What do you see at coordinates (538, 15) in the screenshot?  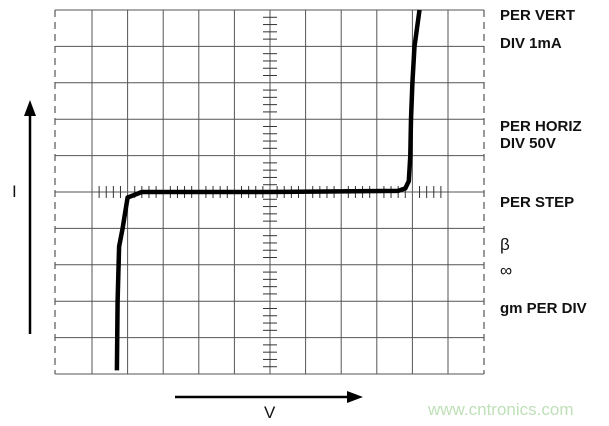 I see `per-vert-label: PER VERT` at bounding box center [538, 15].